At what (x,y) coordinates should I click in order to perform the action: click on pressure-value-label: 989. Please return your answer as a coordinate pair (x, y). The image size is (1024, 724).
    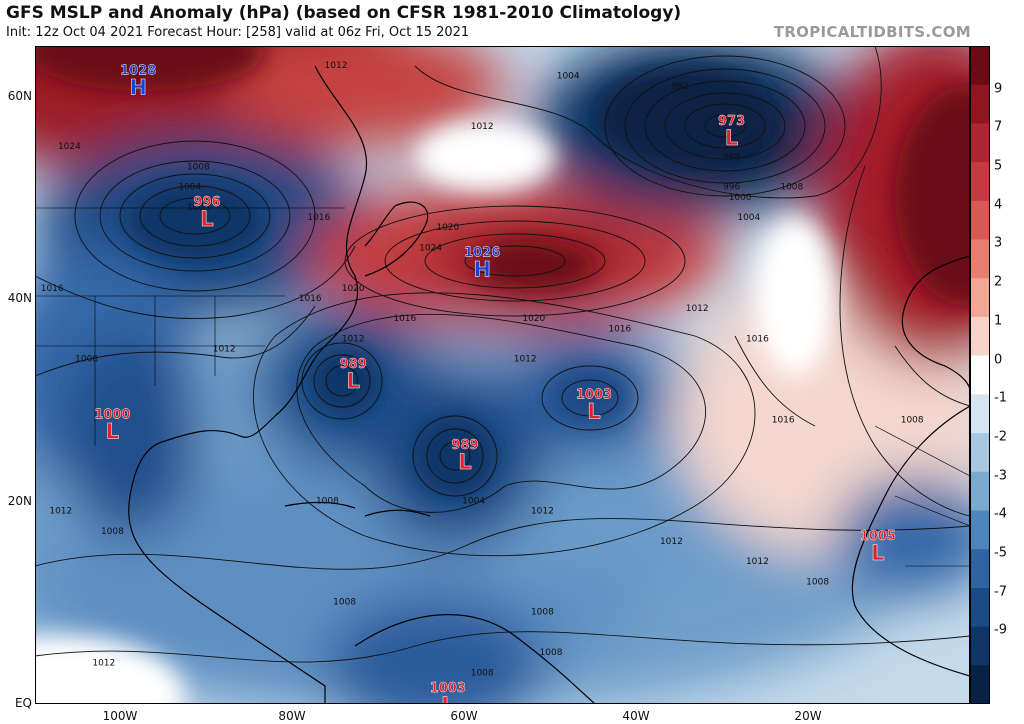
    Looking at the image, I should click on (464, 445).